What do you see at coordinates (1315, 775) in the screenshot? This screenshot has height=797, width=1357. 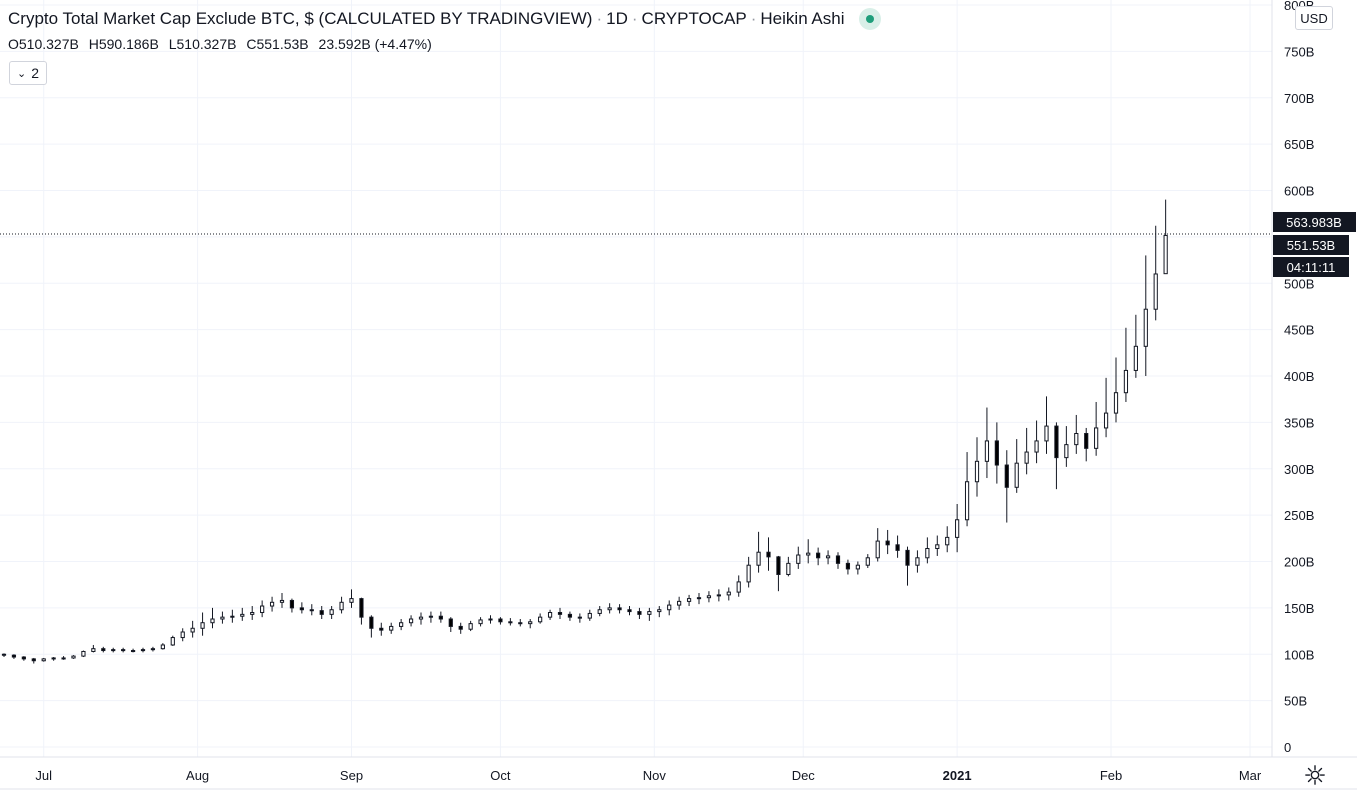 I see `gear-icon` at bounding box center [1315, 775].